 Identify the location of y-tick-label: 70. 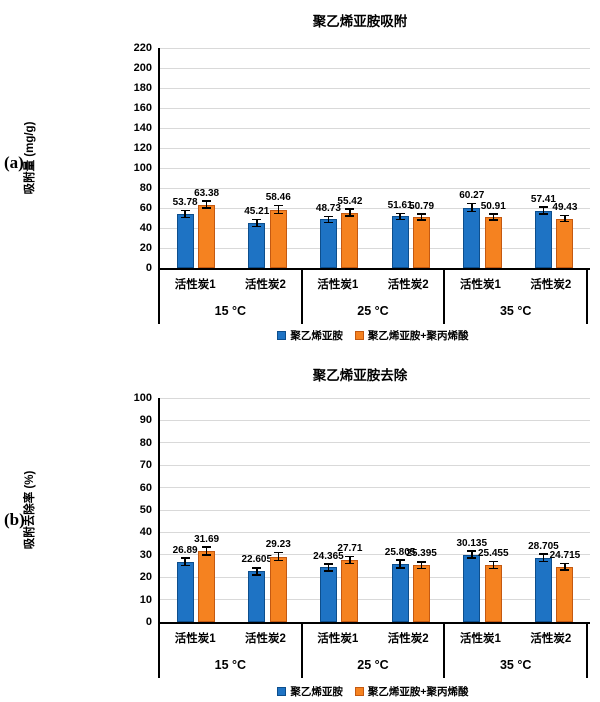
(145, 465).